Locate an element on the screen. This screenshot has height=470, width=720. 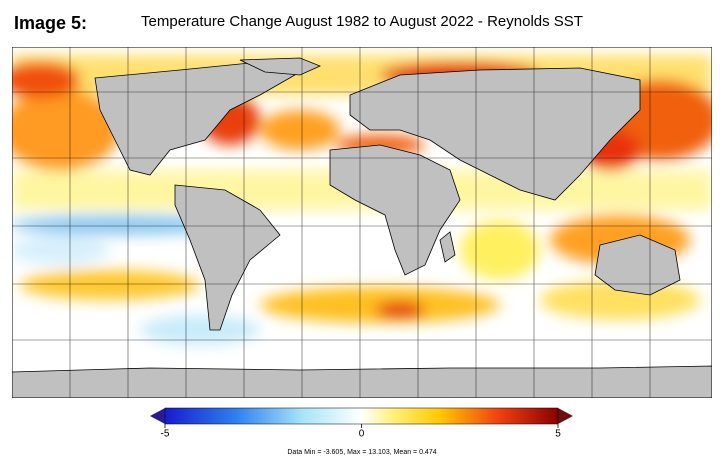
colorbar-high-arrow is located at coordinates (565, 416).